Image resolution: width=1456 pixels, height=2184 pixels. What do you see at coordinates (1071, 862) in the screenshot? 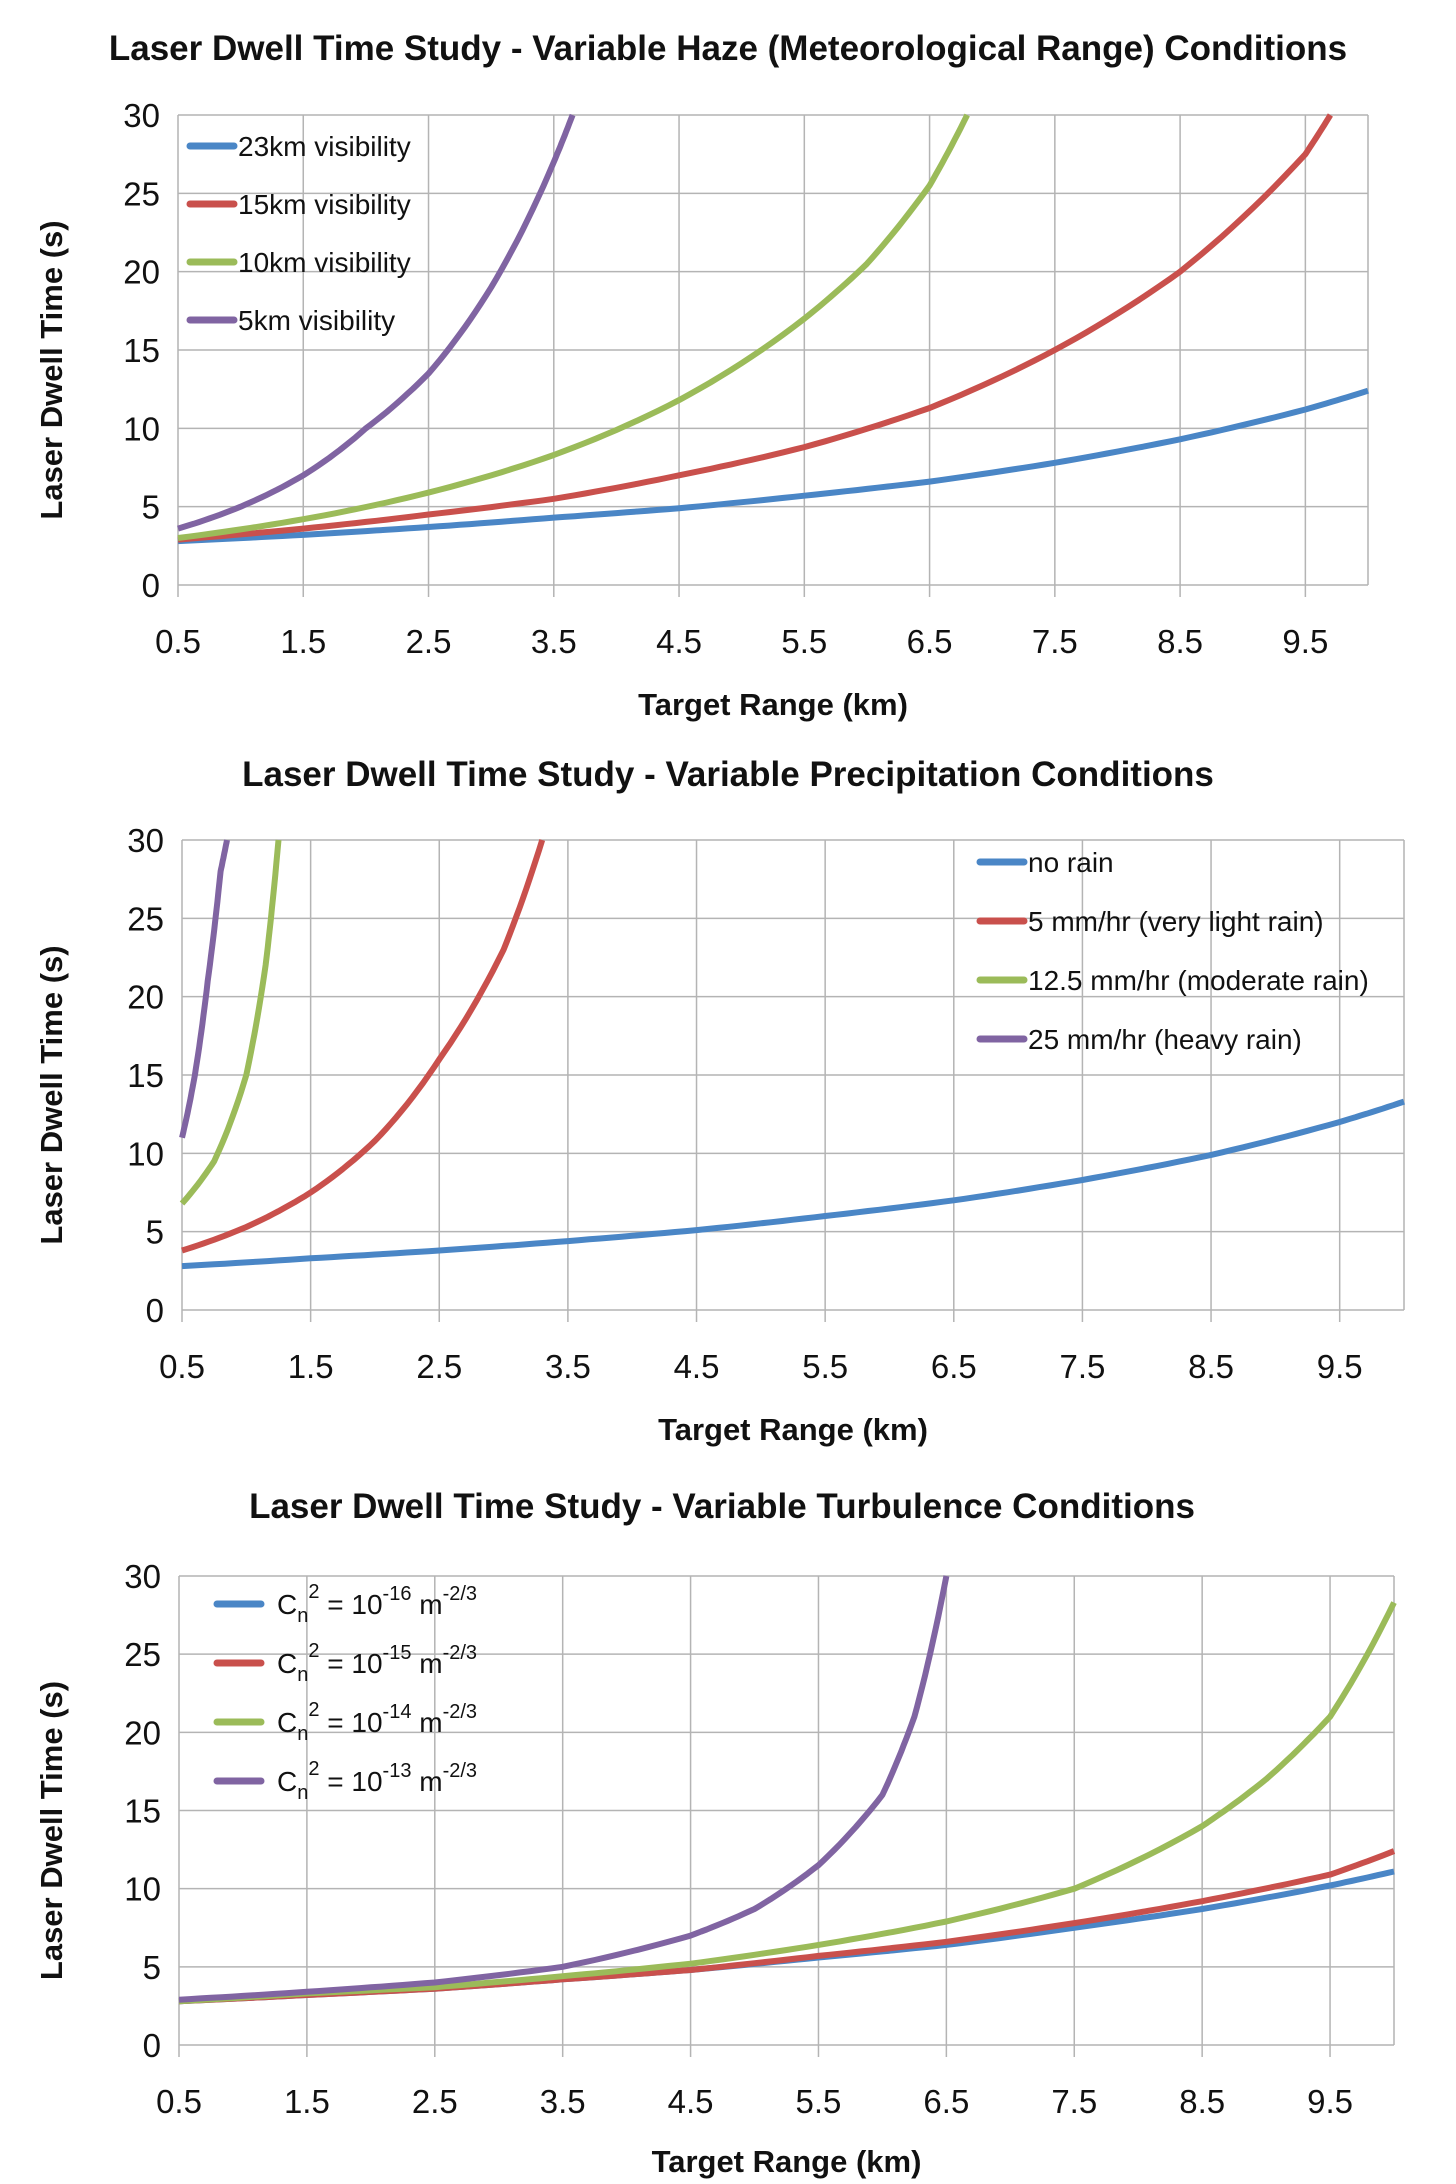
I see `legend-label: no rain` at bounding box center [1071, 862].